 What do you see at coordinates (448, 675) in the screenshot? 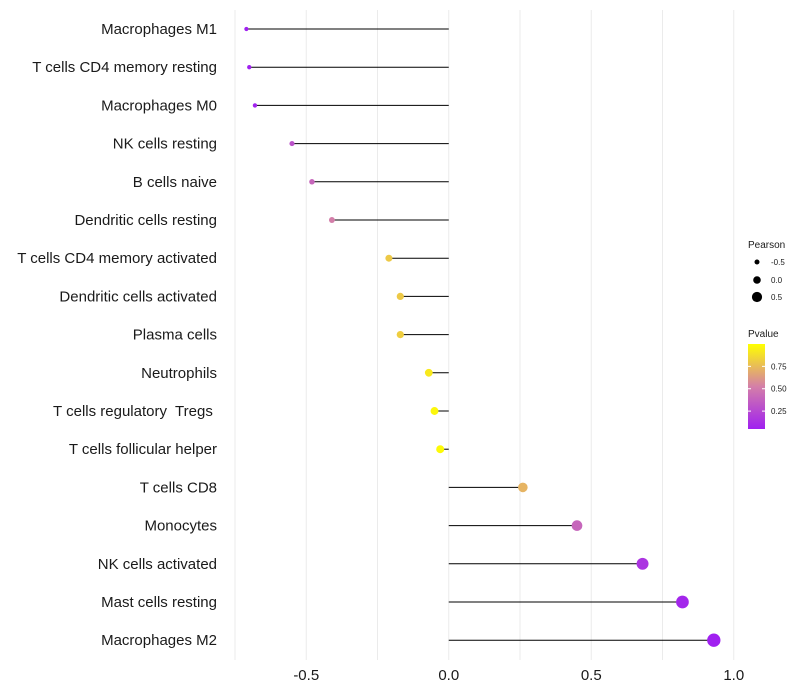
I see `x-tick-label: 0.0` at bounding box center [448, 675].